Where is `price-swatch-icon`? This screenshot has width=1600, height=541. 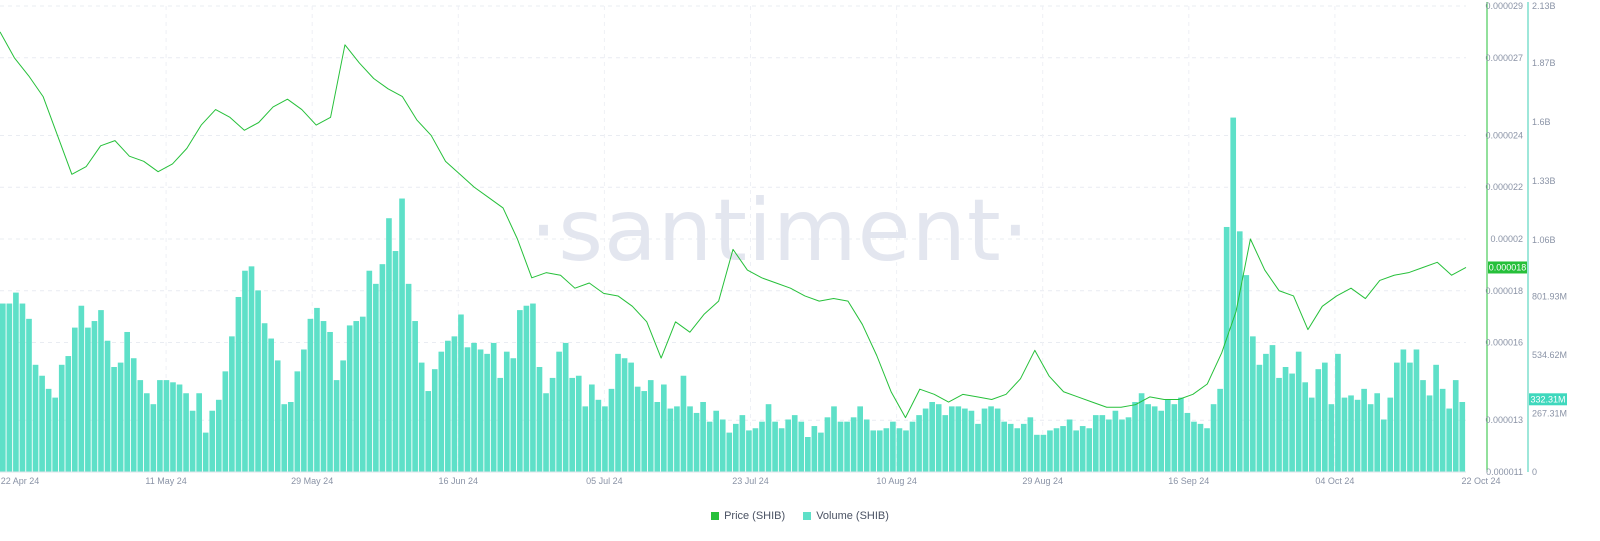
price-swatch-icon is located at coordinates (715, 516).